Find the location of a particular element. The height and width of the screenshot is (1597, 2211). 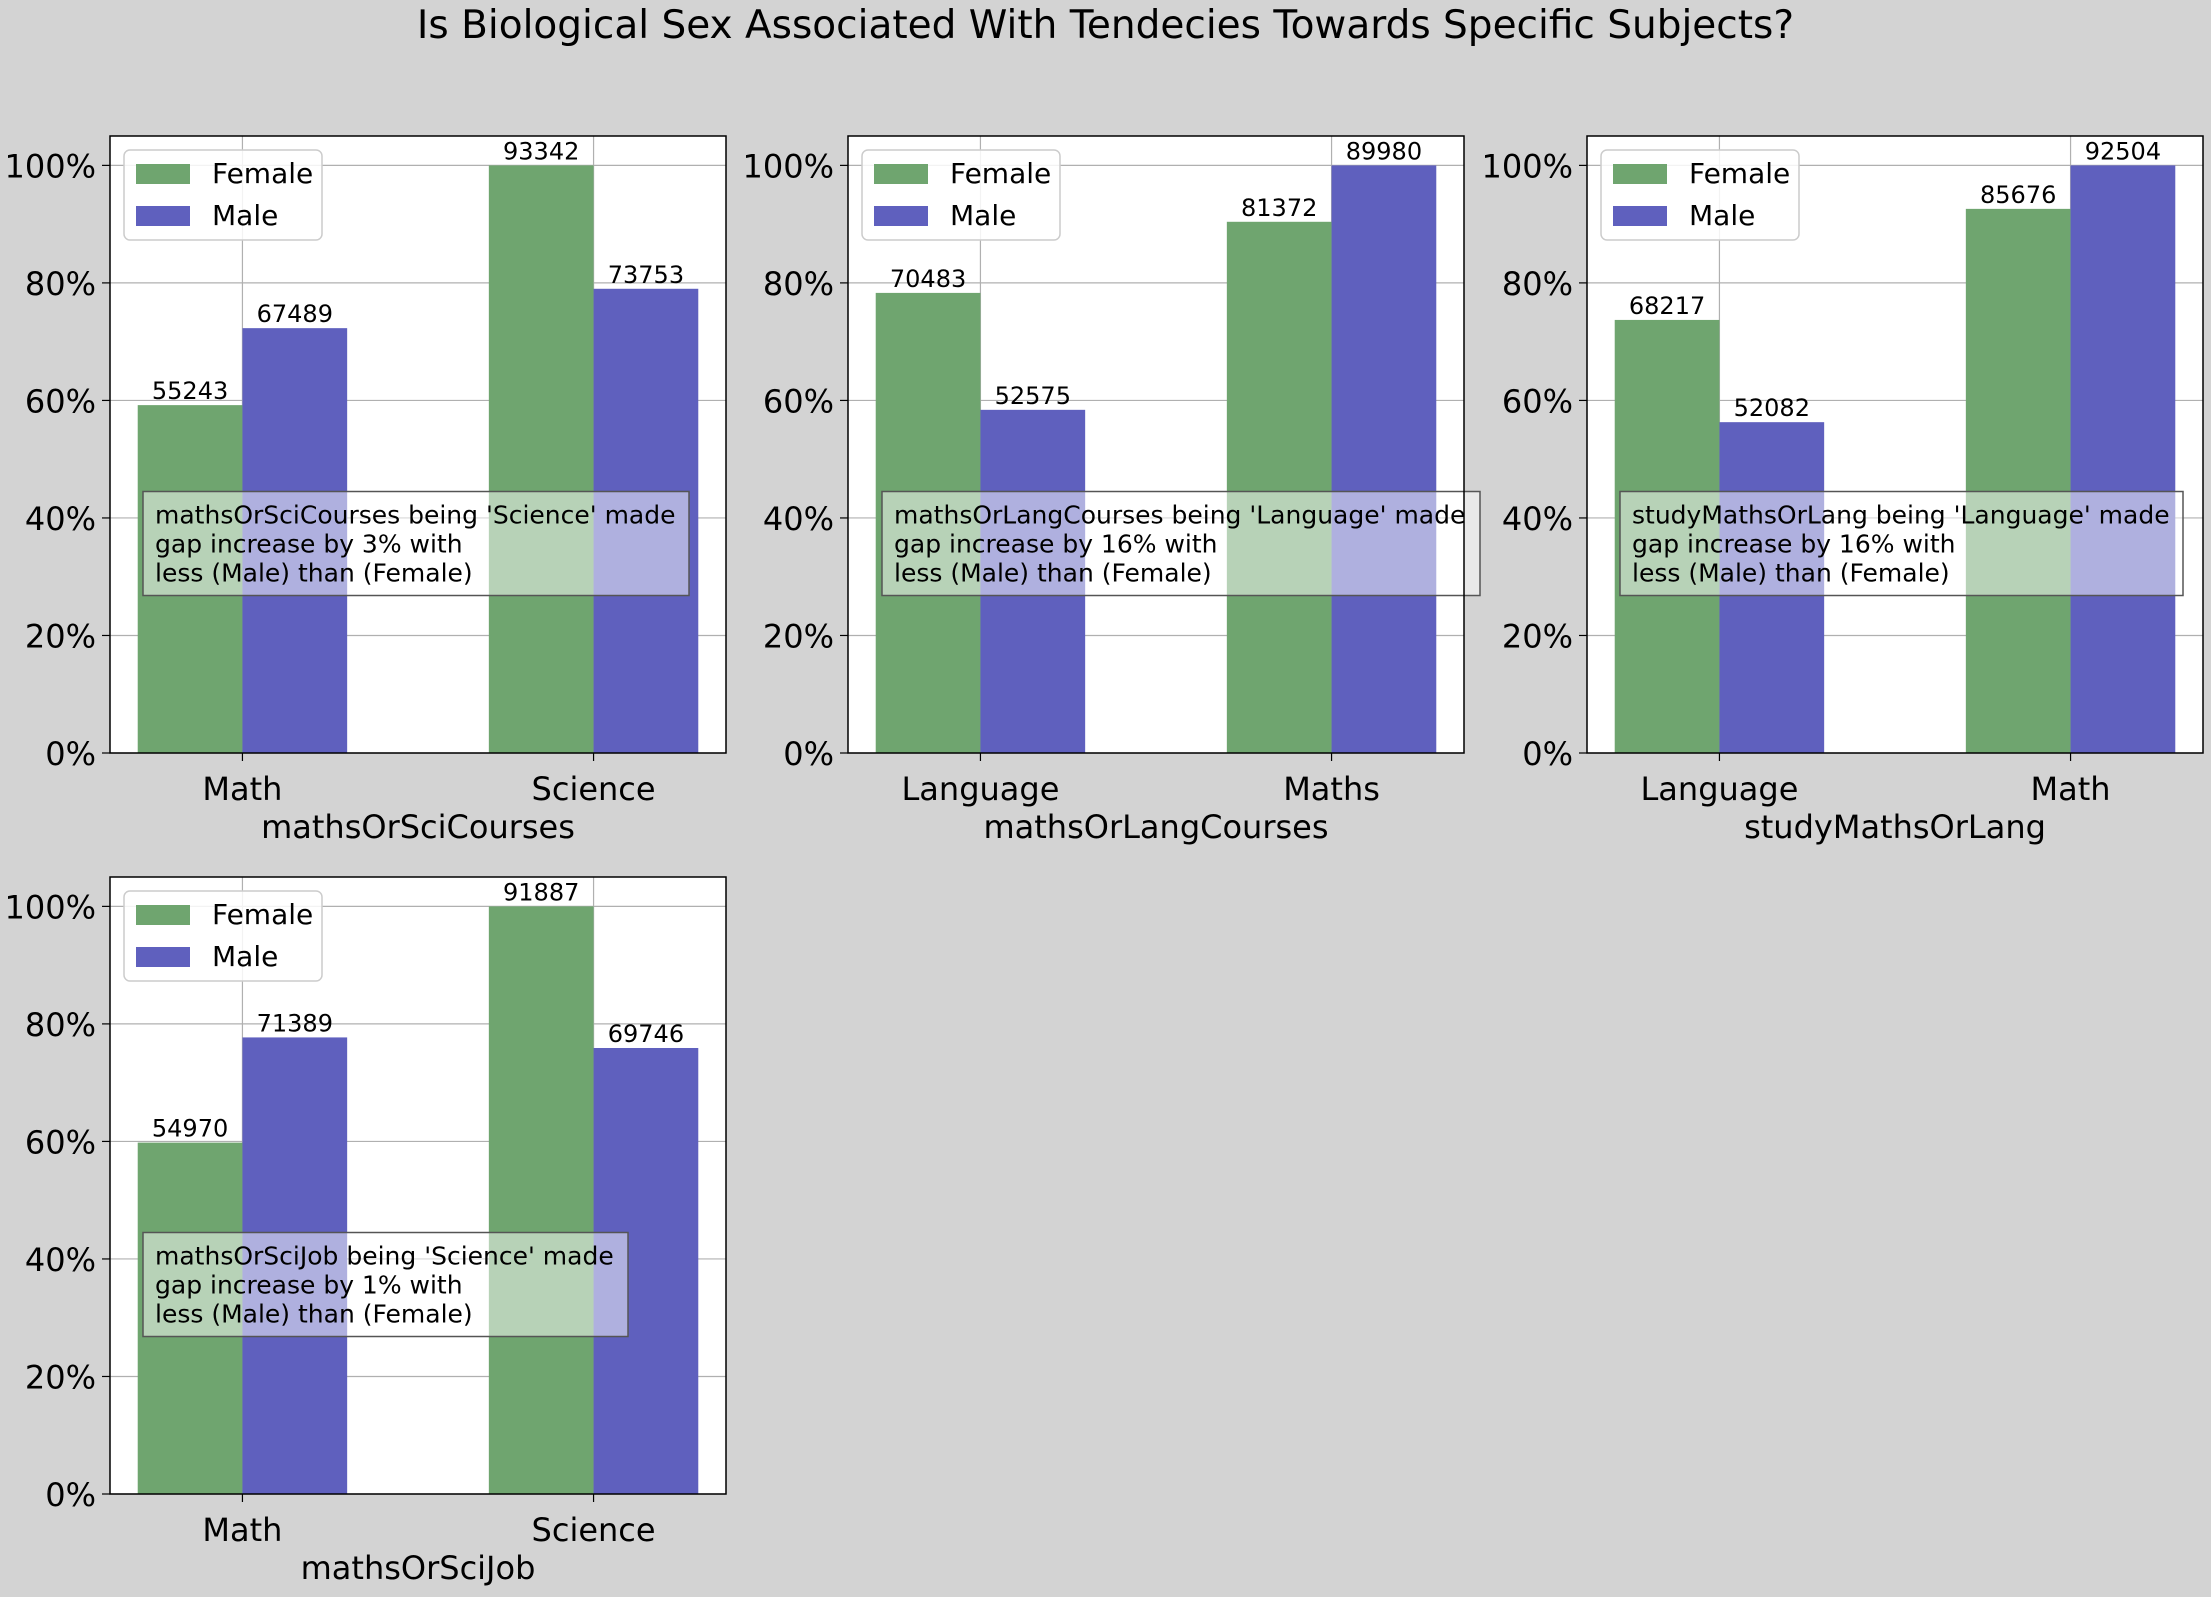

x-axis-label: mathsOrSciCourses is located at coordinates (418, 827).